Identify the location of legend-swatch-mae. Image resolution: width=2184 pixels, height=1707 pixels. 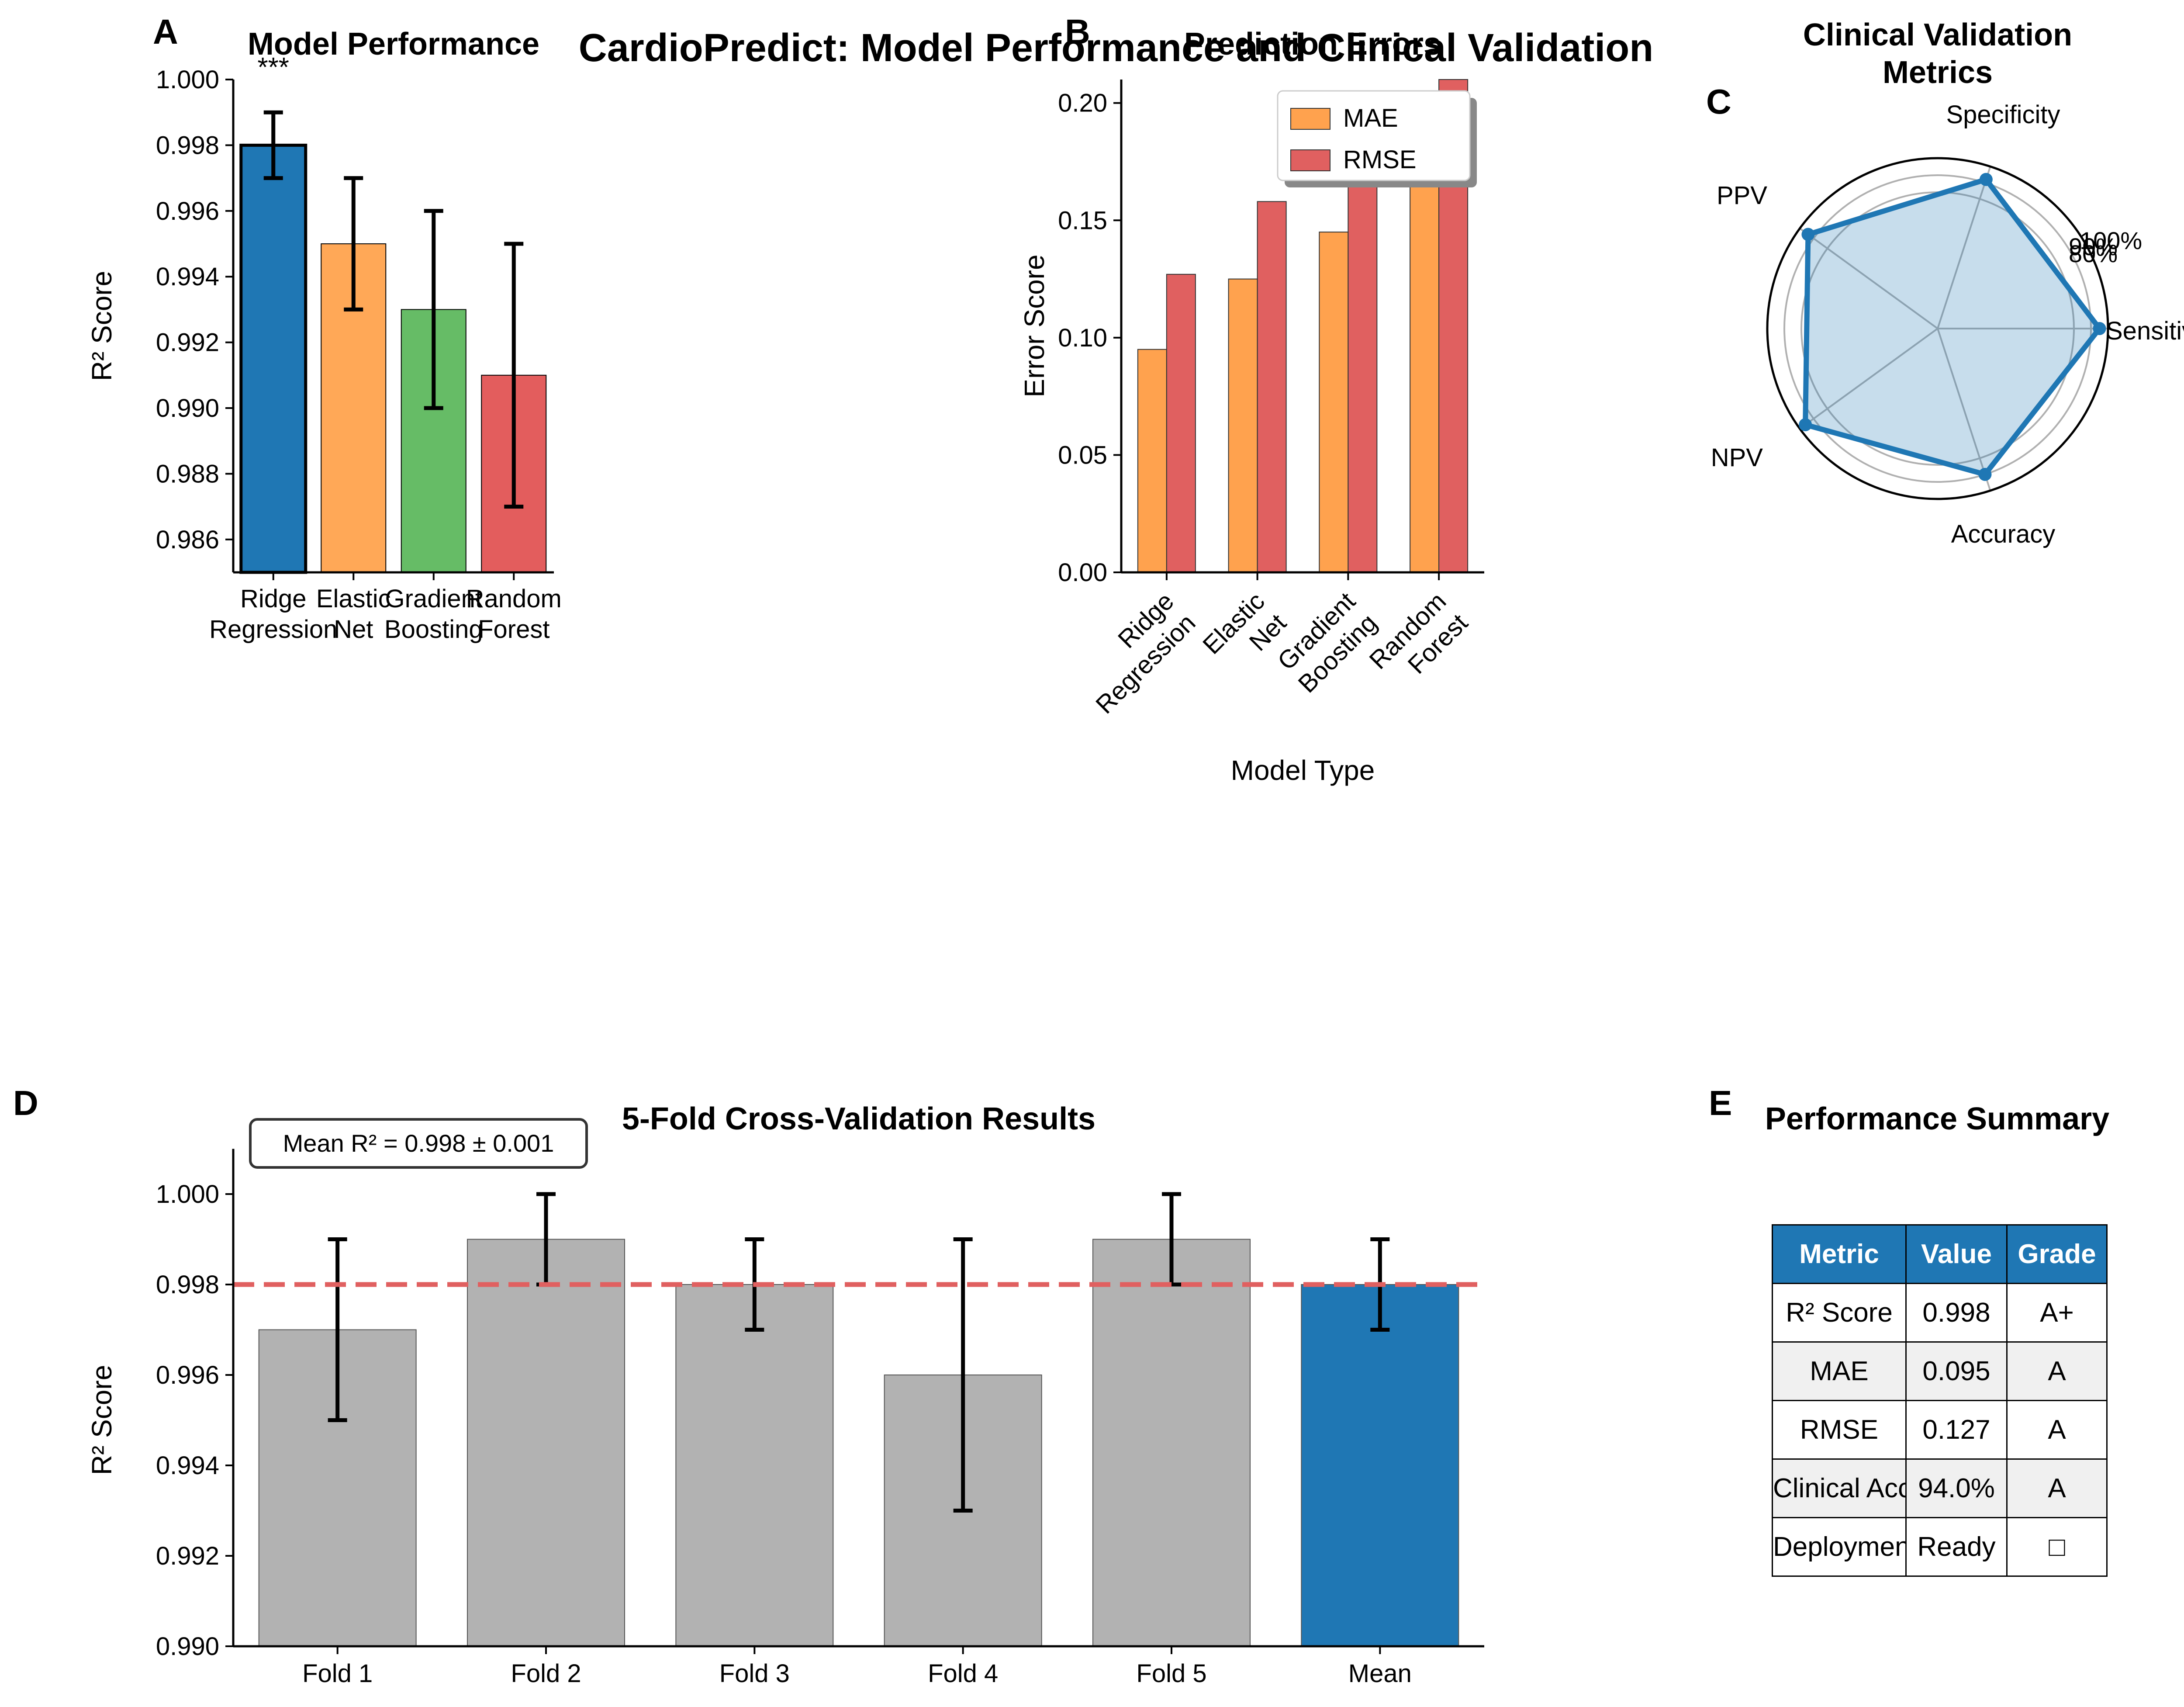
(1310, 119).